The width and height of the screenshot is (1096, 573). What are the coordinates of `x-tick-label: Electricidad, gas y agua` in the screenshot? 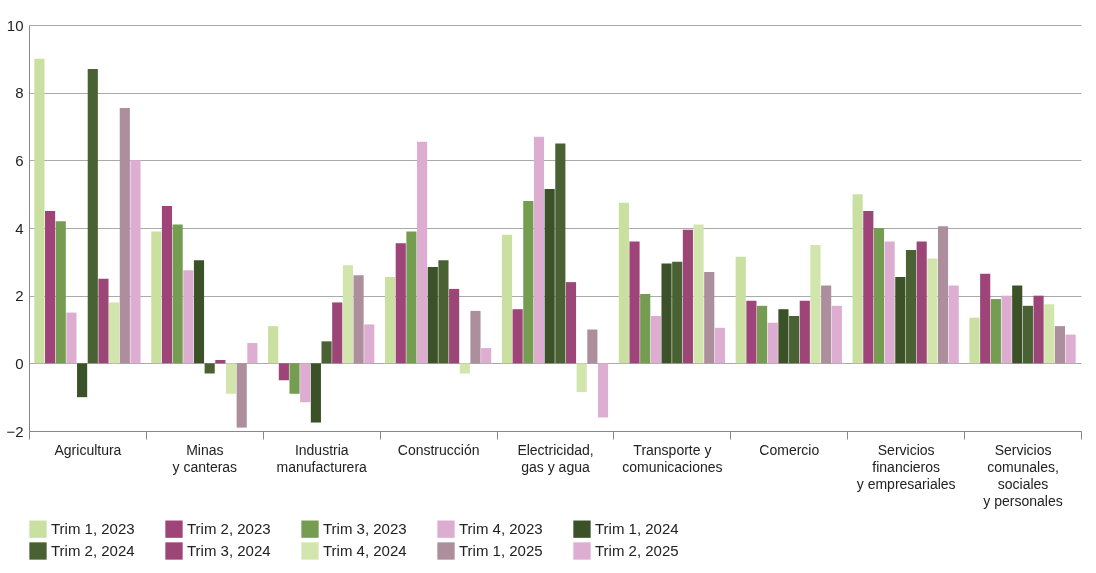 It's located at (555, 458).